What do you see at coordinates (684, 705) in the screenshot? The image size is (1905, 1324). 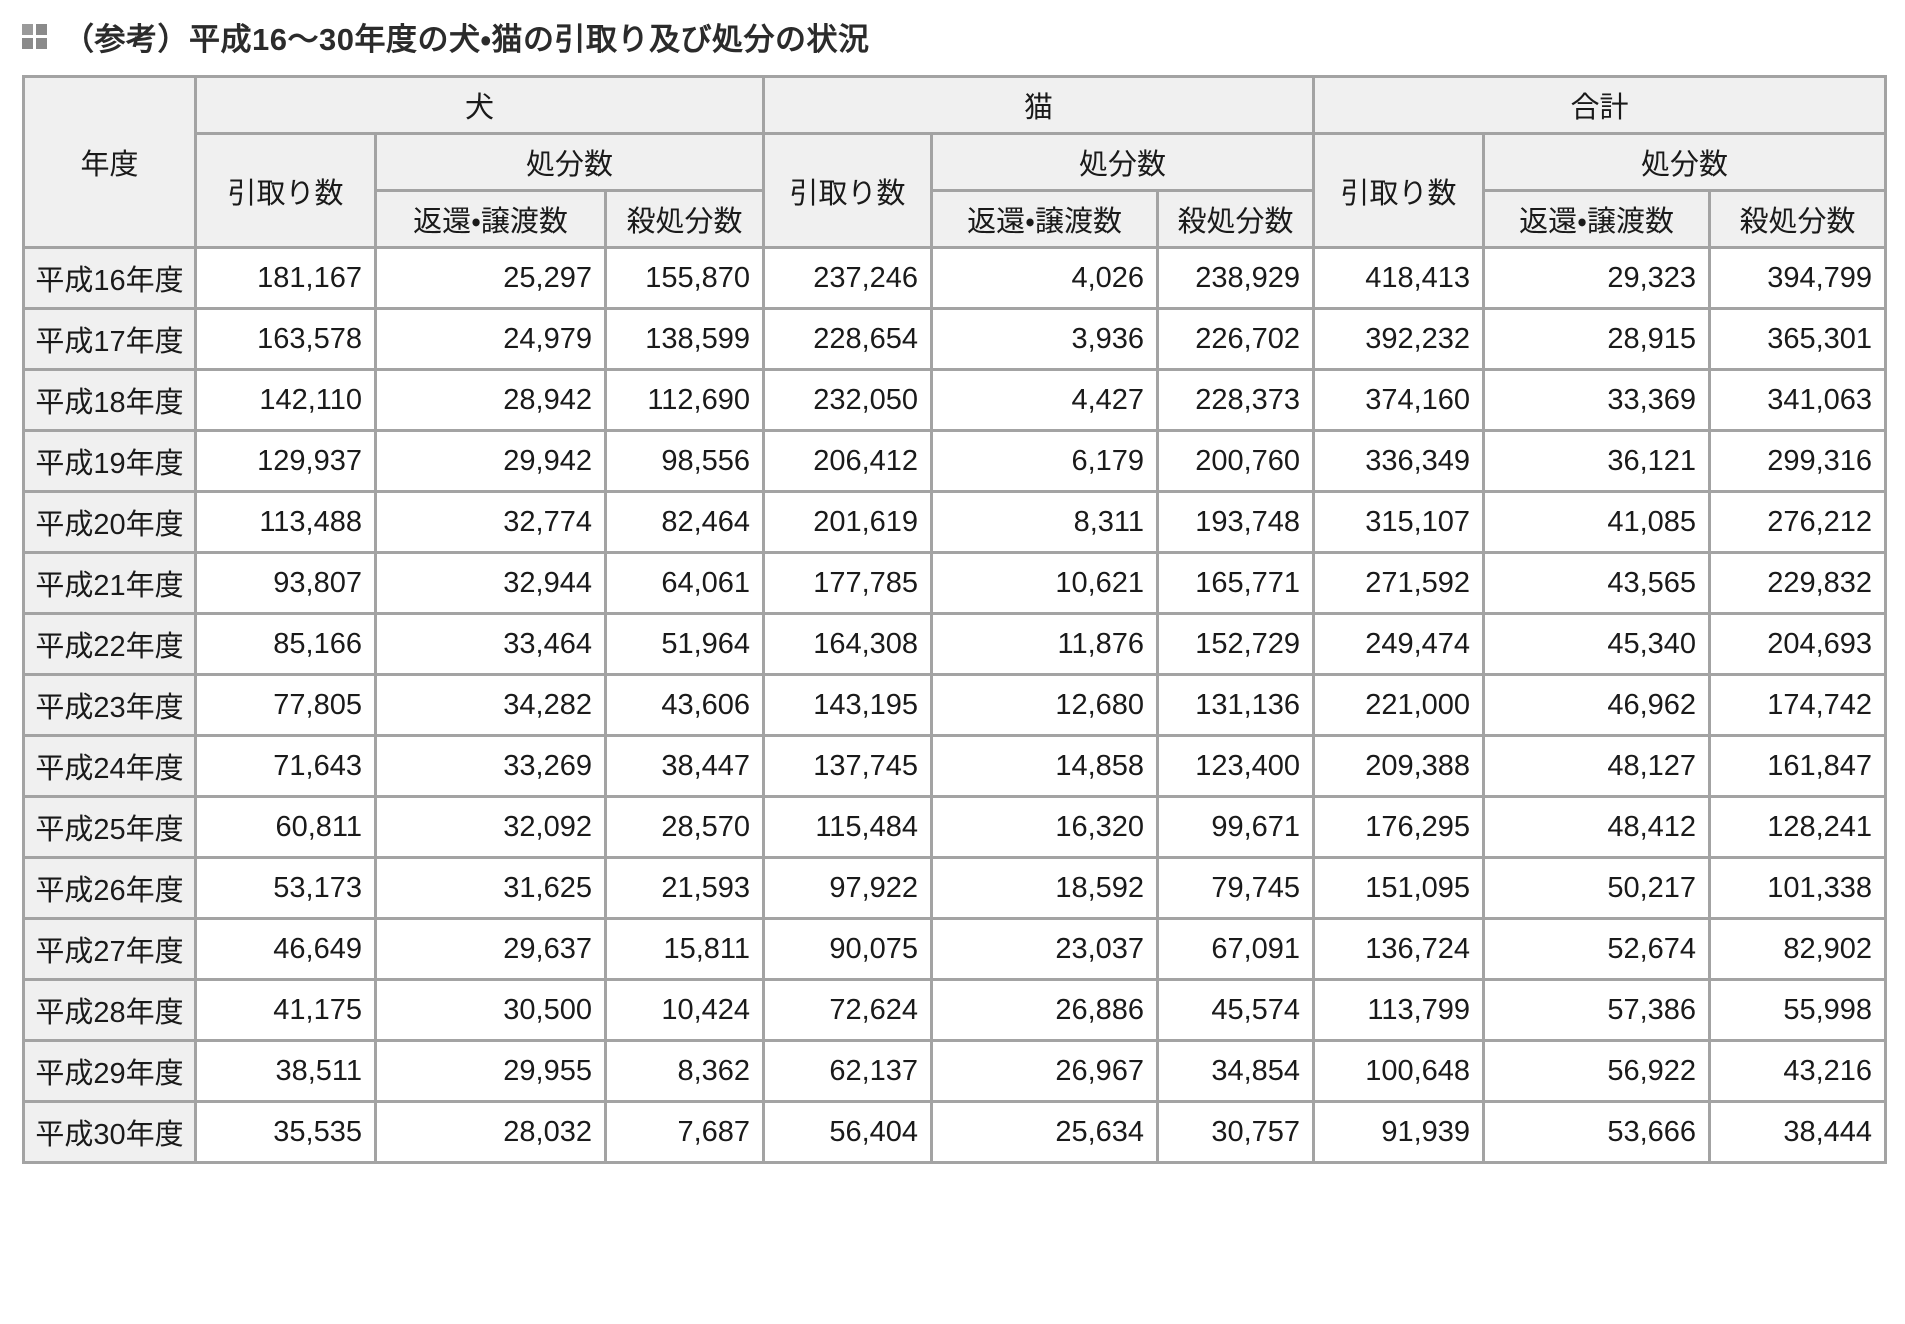 I see `value-cell: 43,606` at bounding box center [684, 705].